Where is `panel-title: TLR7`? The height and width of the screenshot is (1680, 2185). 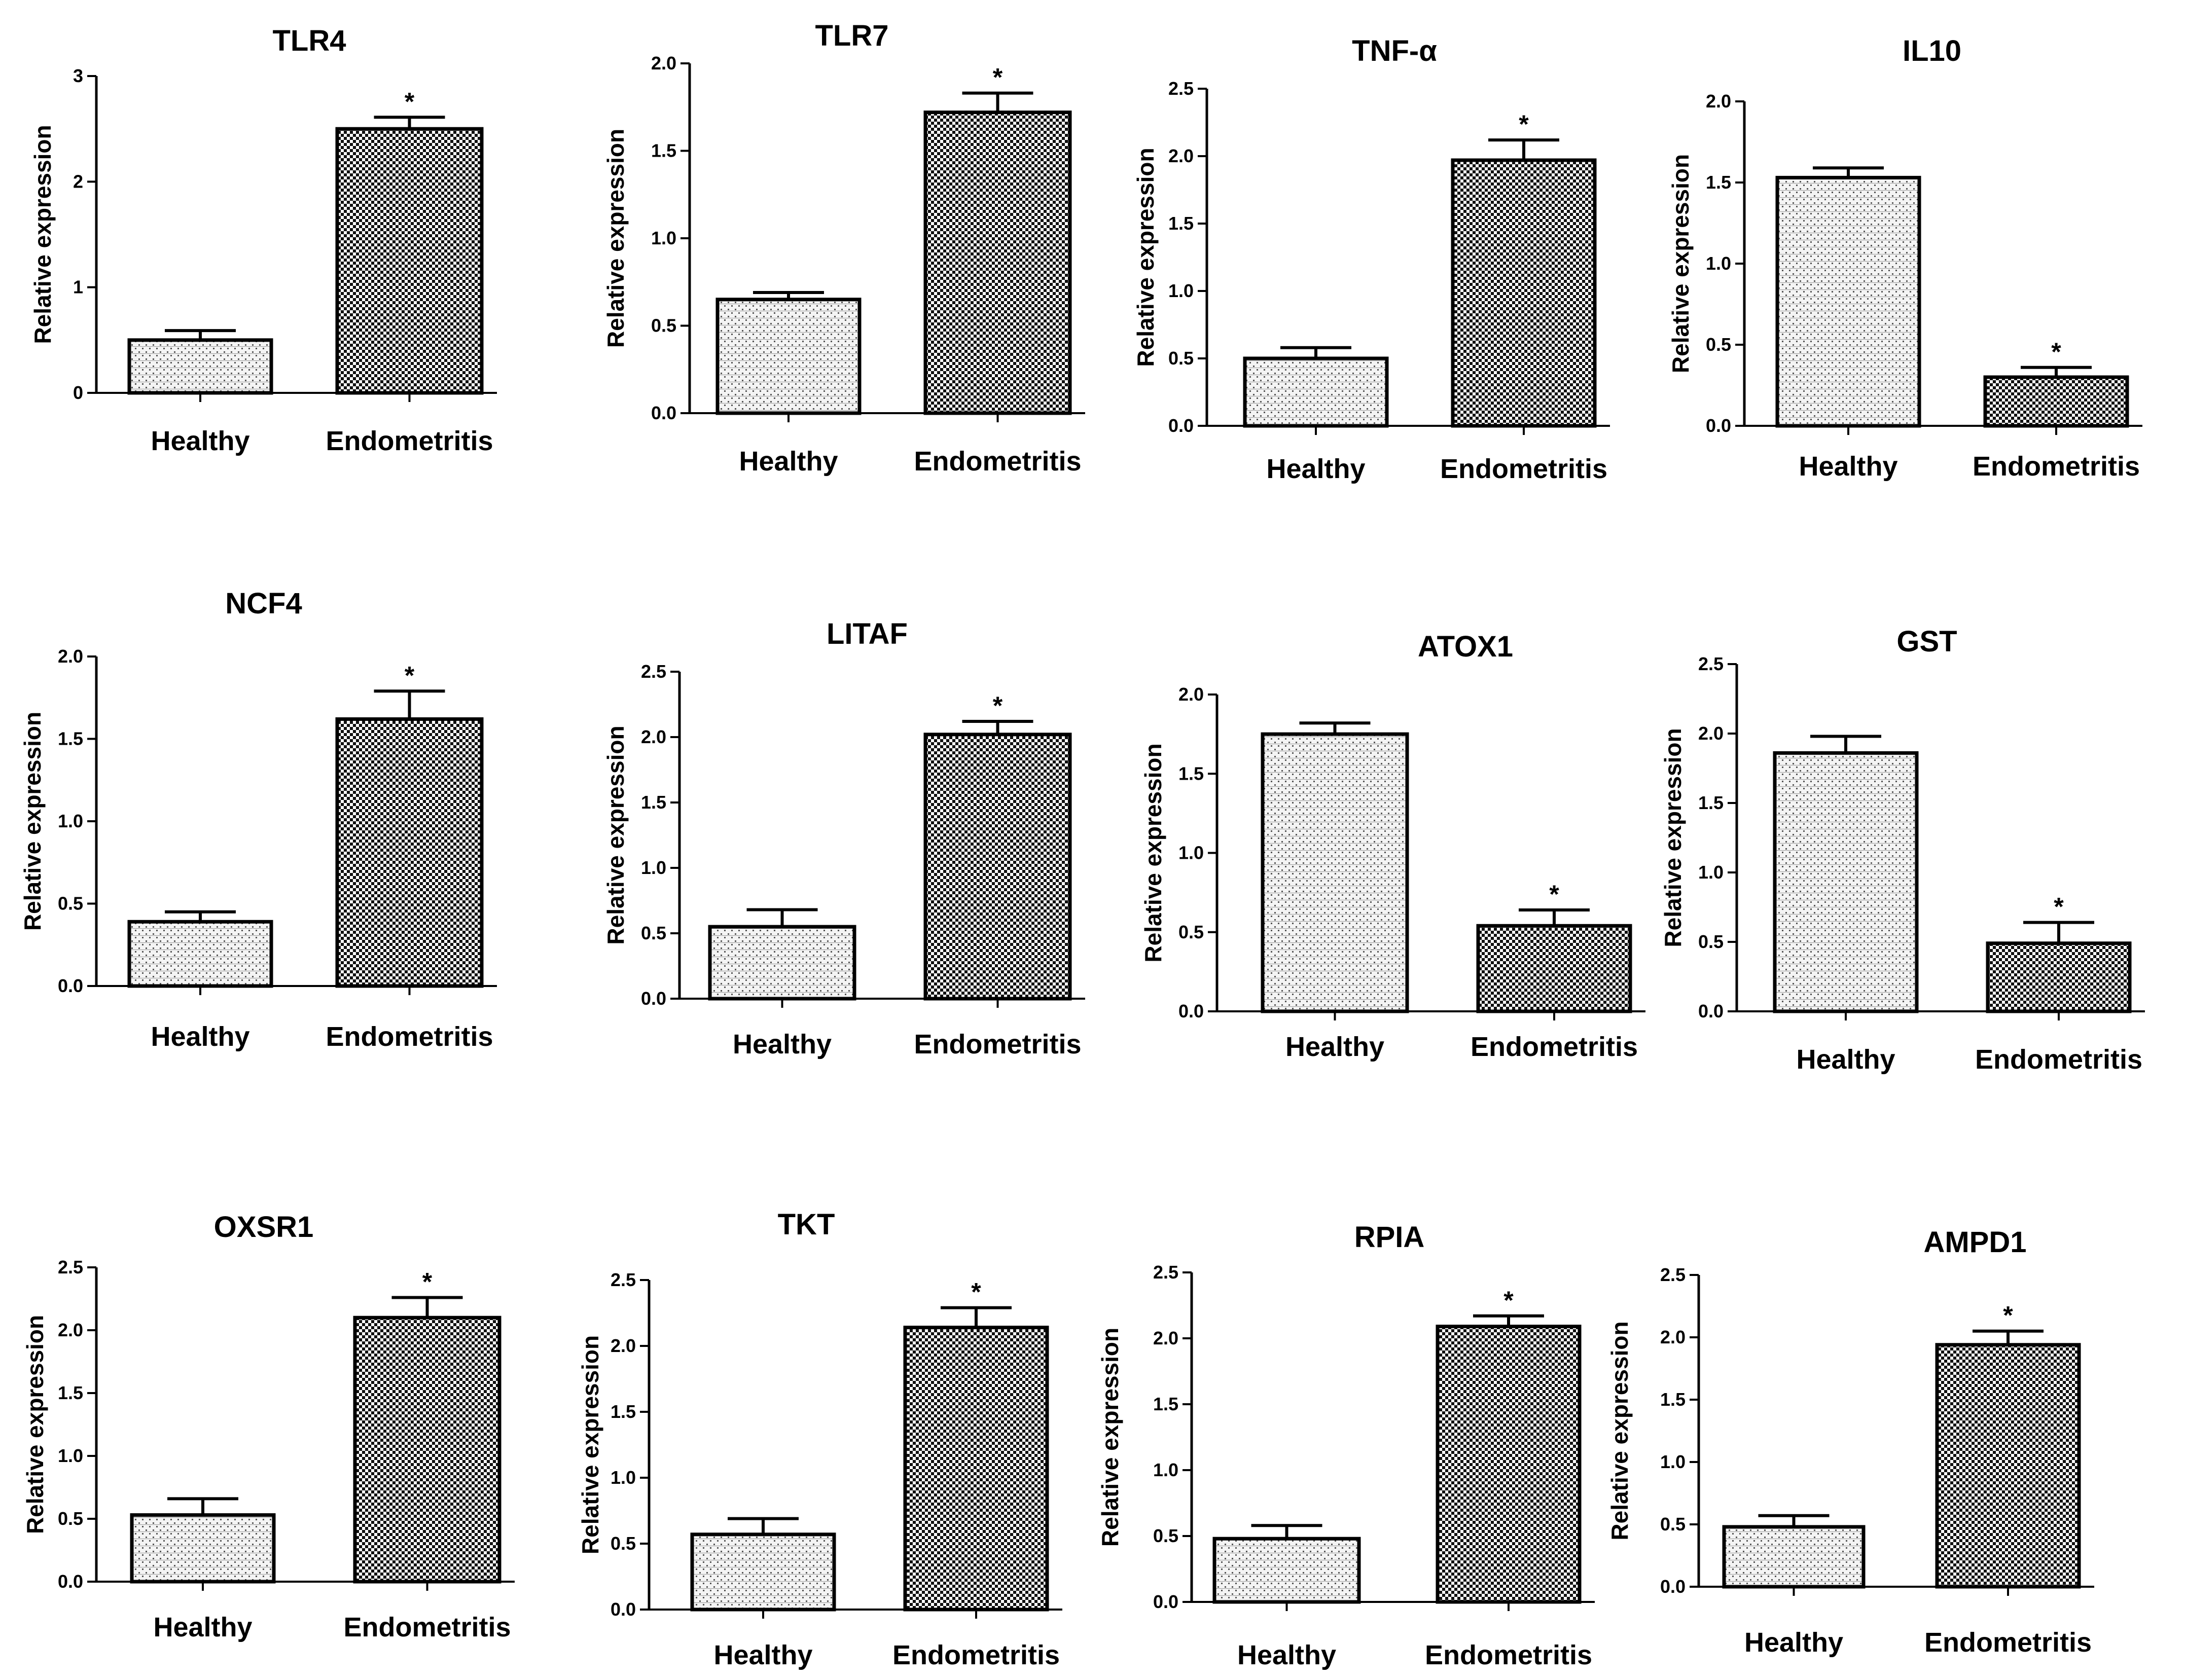
panel-title: TLR7 is located at coordinates (852, 35).